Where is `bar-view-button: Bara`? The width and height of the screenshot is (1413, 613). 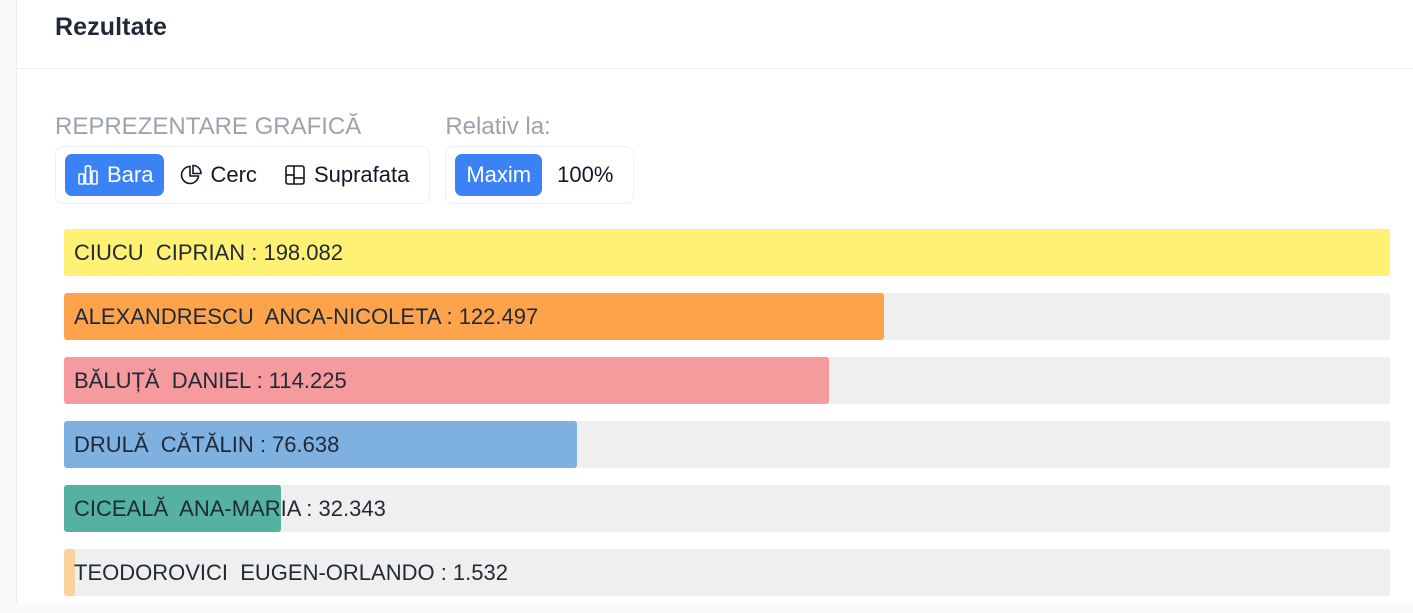
bar-view-button: Bara is located at coordinates (115, 175).